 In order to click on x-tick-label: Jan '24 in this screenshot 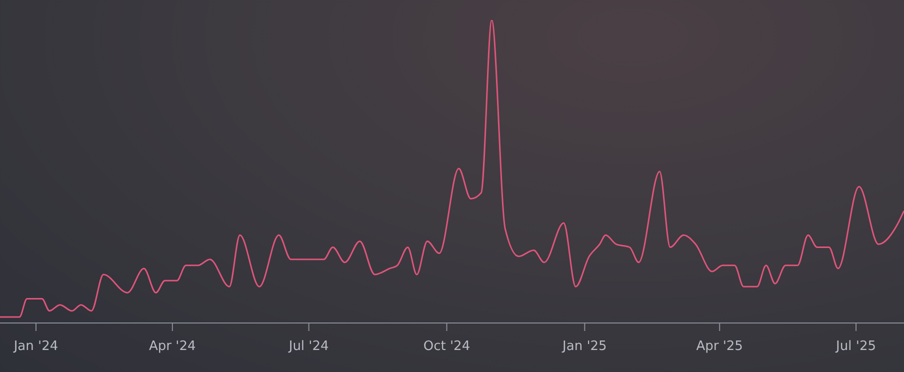, I will do `click(35, 346)`.